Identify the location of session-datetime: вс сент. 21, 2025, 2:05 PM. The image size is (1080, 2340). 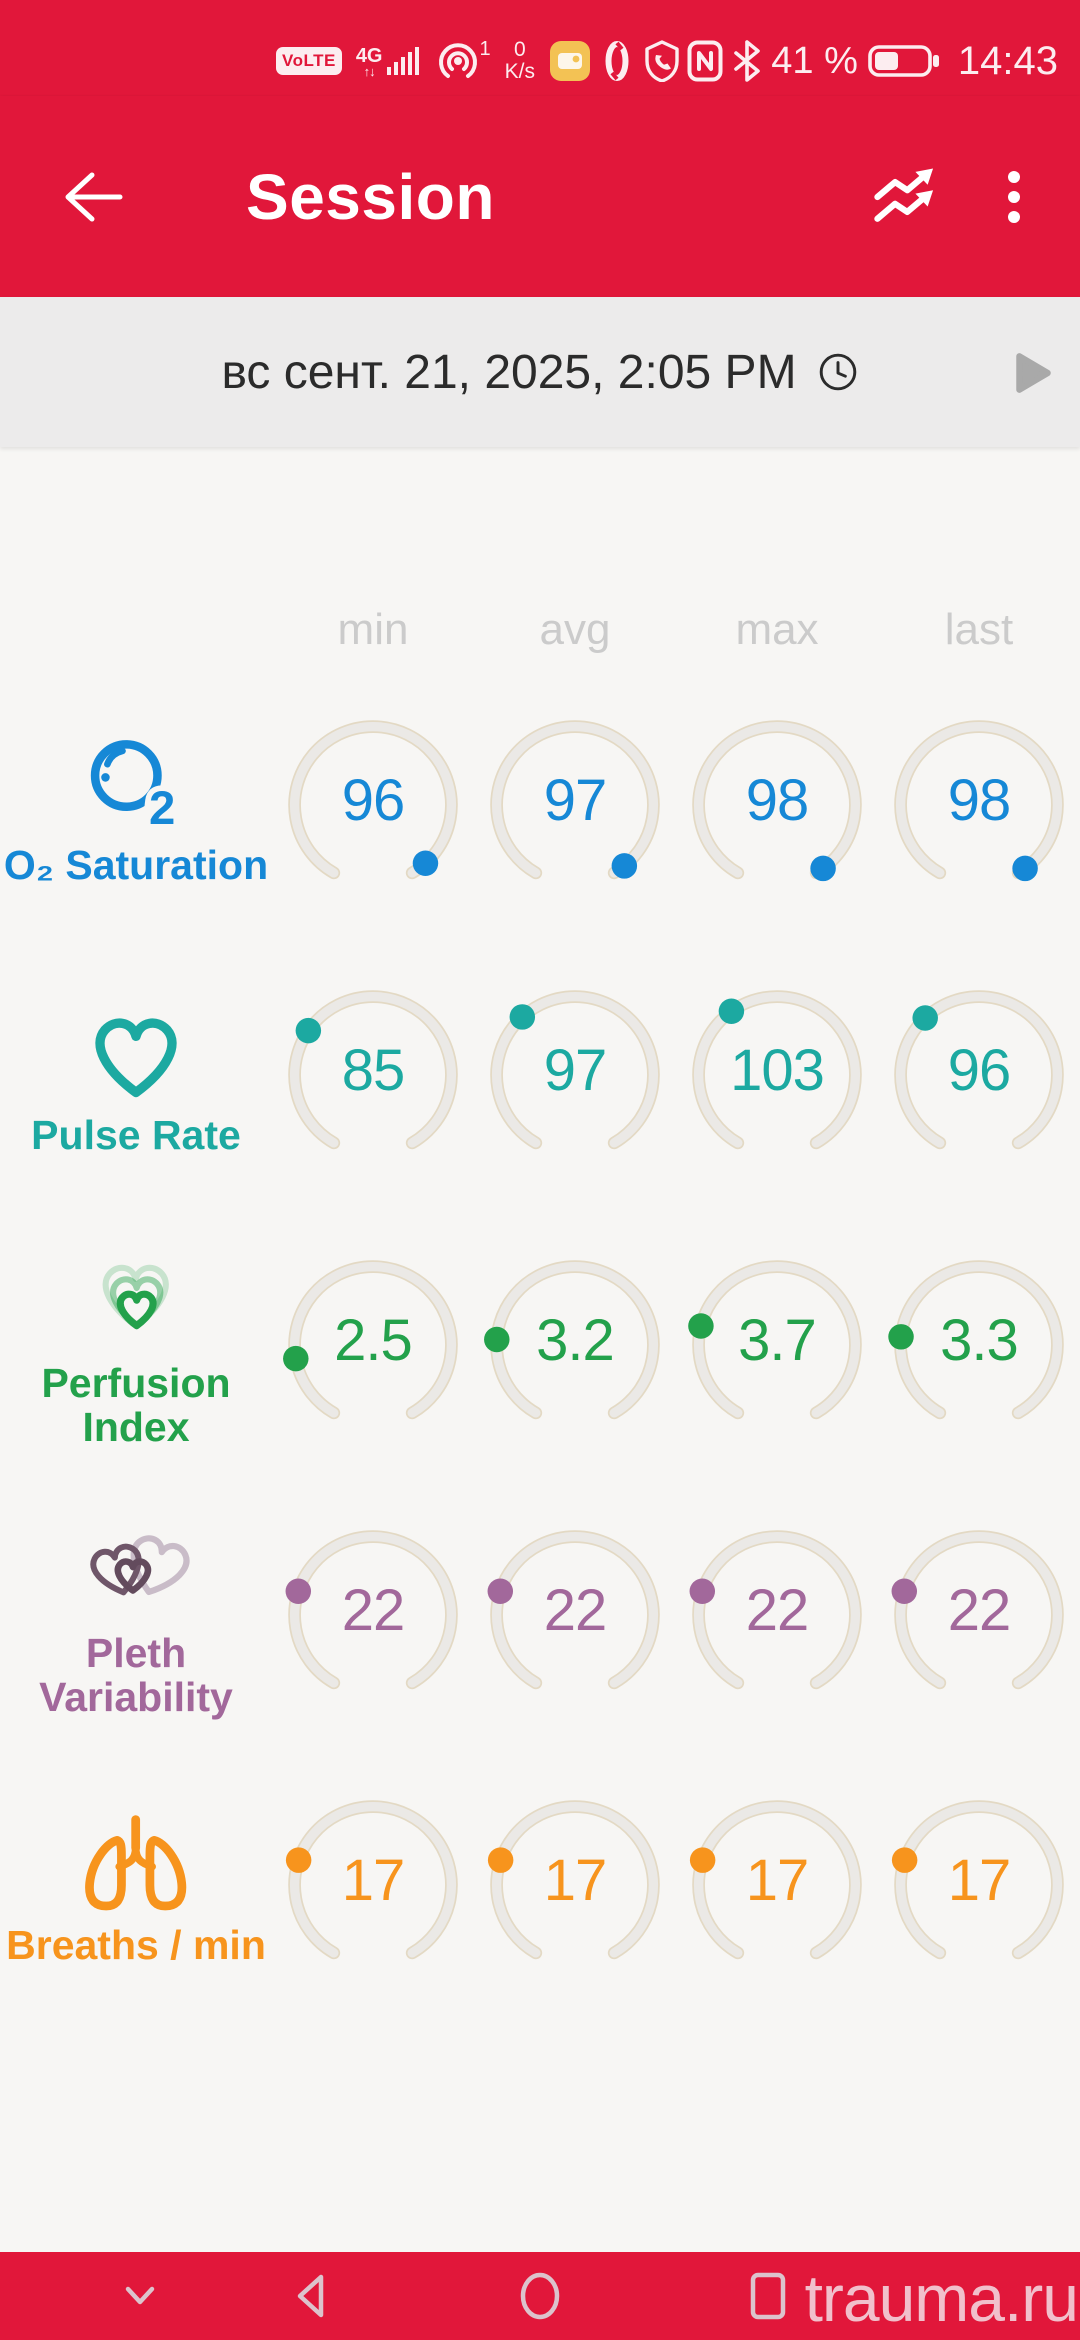
(509, 372).